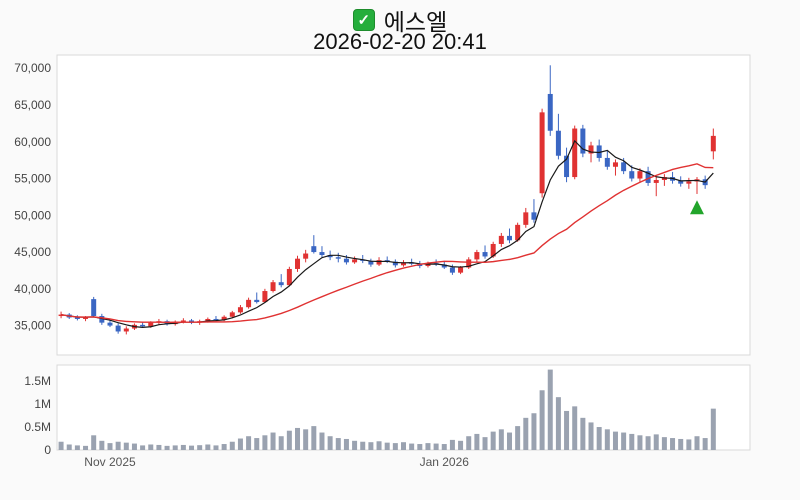  Describe the element at coordinates (47, 450) in the screenshot. I see `volume-tick-label: 0` at that location.